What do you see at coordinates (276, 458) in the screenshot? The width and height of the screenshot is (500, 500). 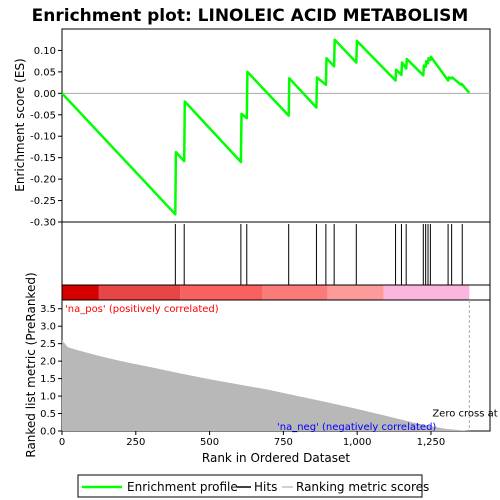 I see `x-axis-label: Rank in Ordered Dataset` at bounding box center [276, 458].